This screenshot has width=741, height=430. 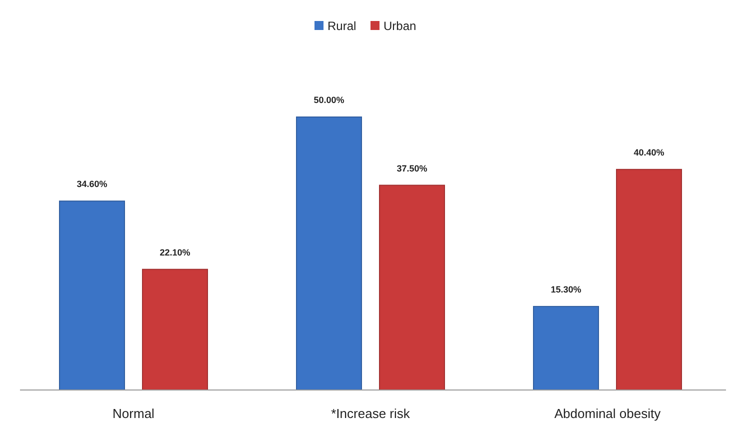 What do you see at coordinates (175, 252) in the screenshot?
I see `data-label: 22.10%` at bounding box center [175, 252].